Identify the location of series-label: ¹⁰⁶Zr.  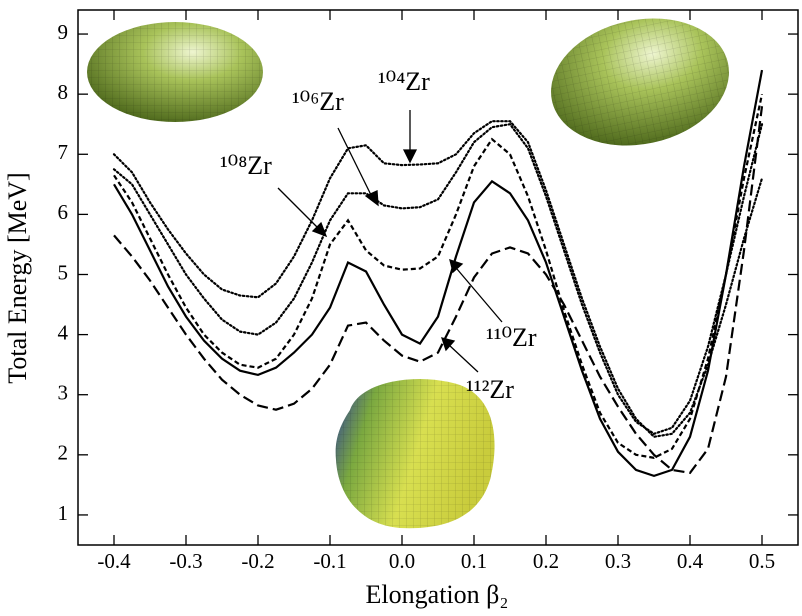
(318, 101).